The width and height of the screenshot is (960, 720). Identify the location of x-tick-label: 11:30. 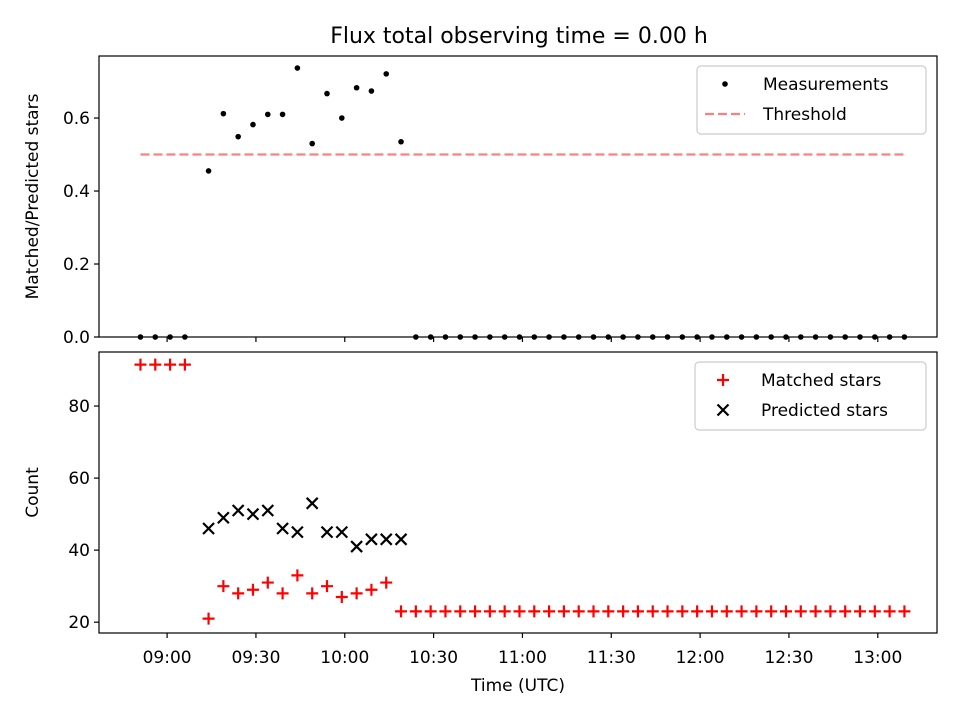
(611, 658).